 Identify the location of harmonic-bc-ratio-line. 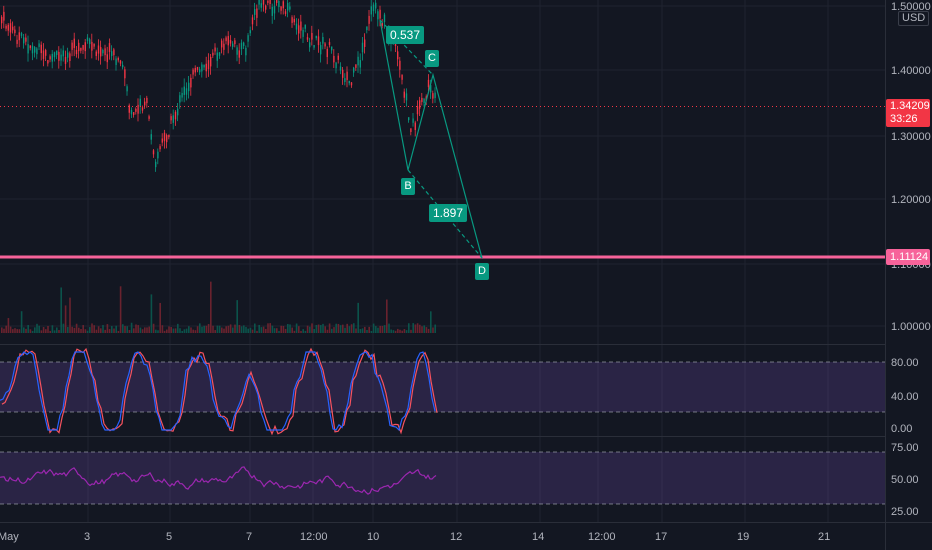
(406, 47).